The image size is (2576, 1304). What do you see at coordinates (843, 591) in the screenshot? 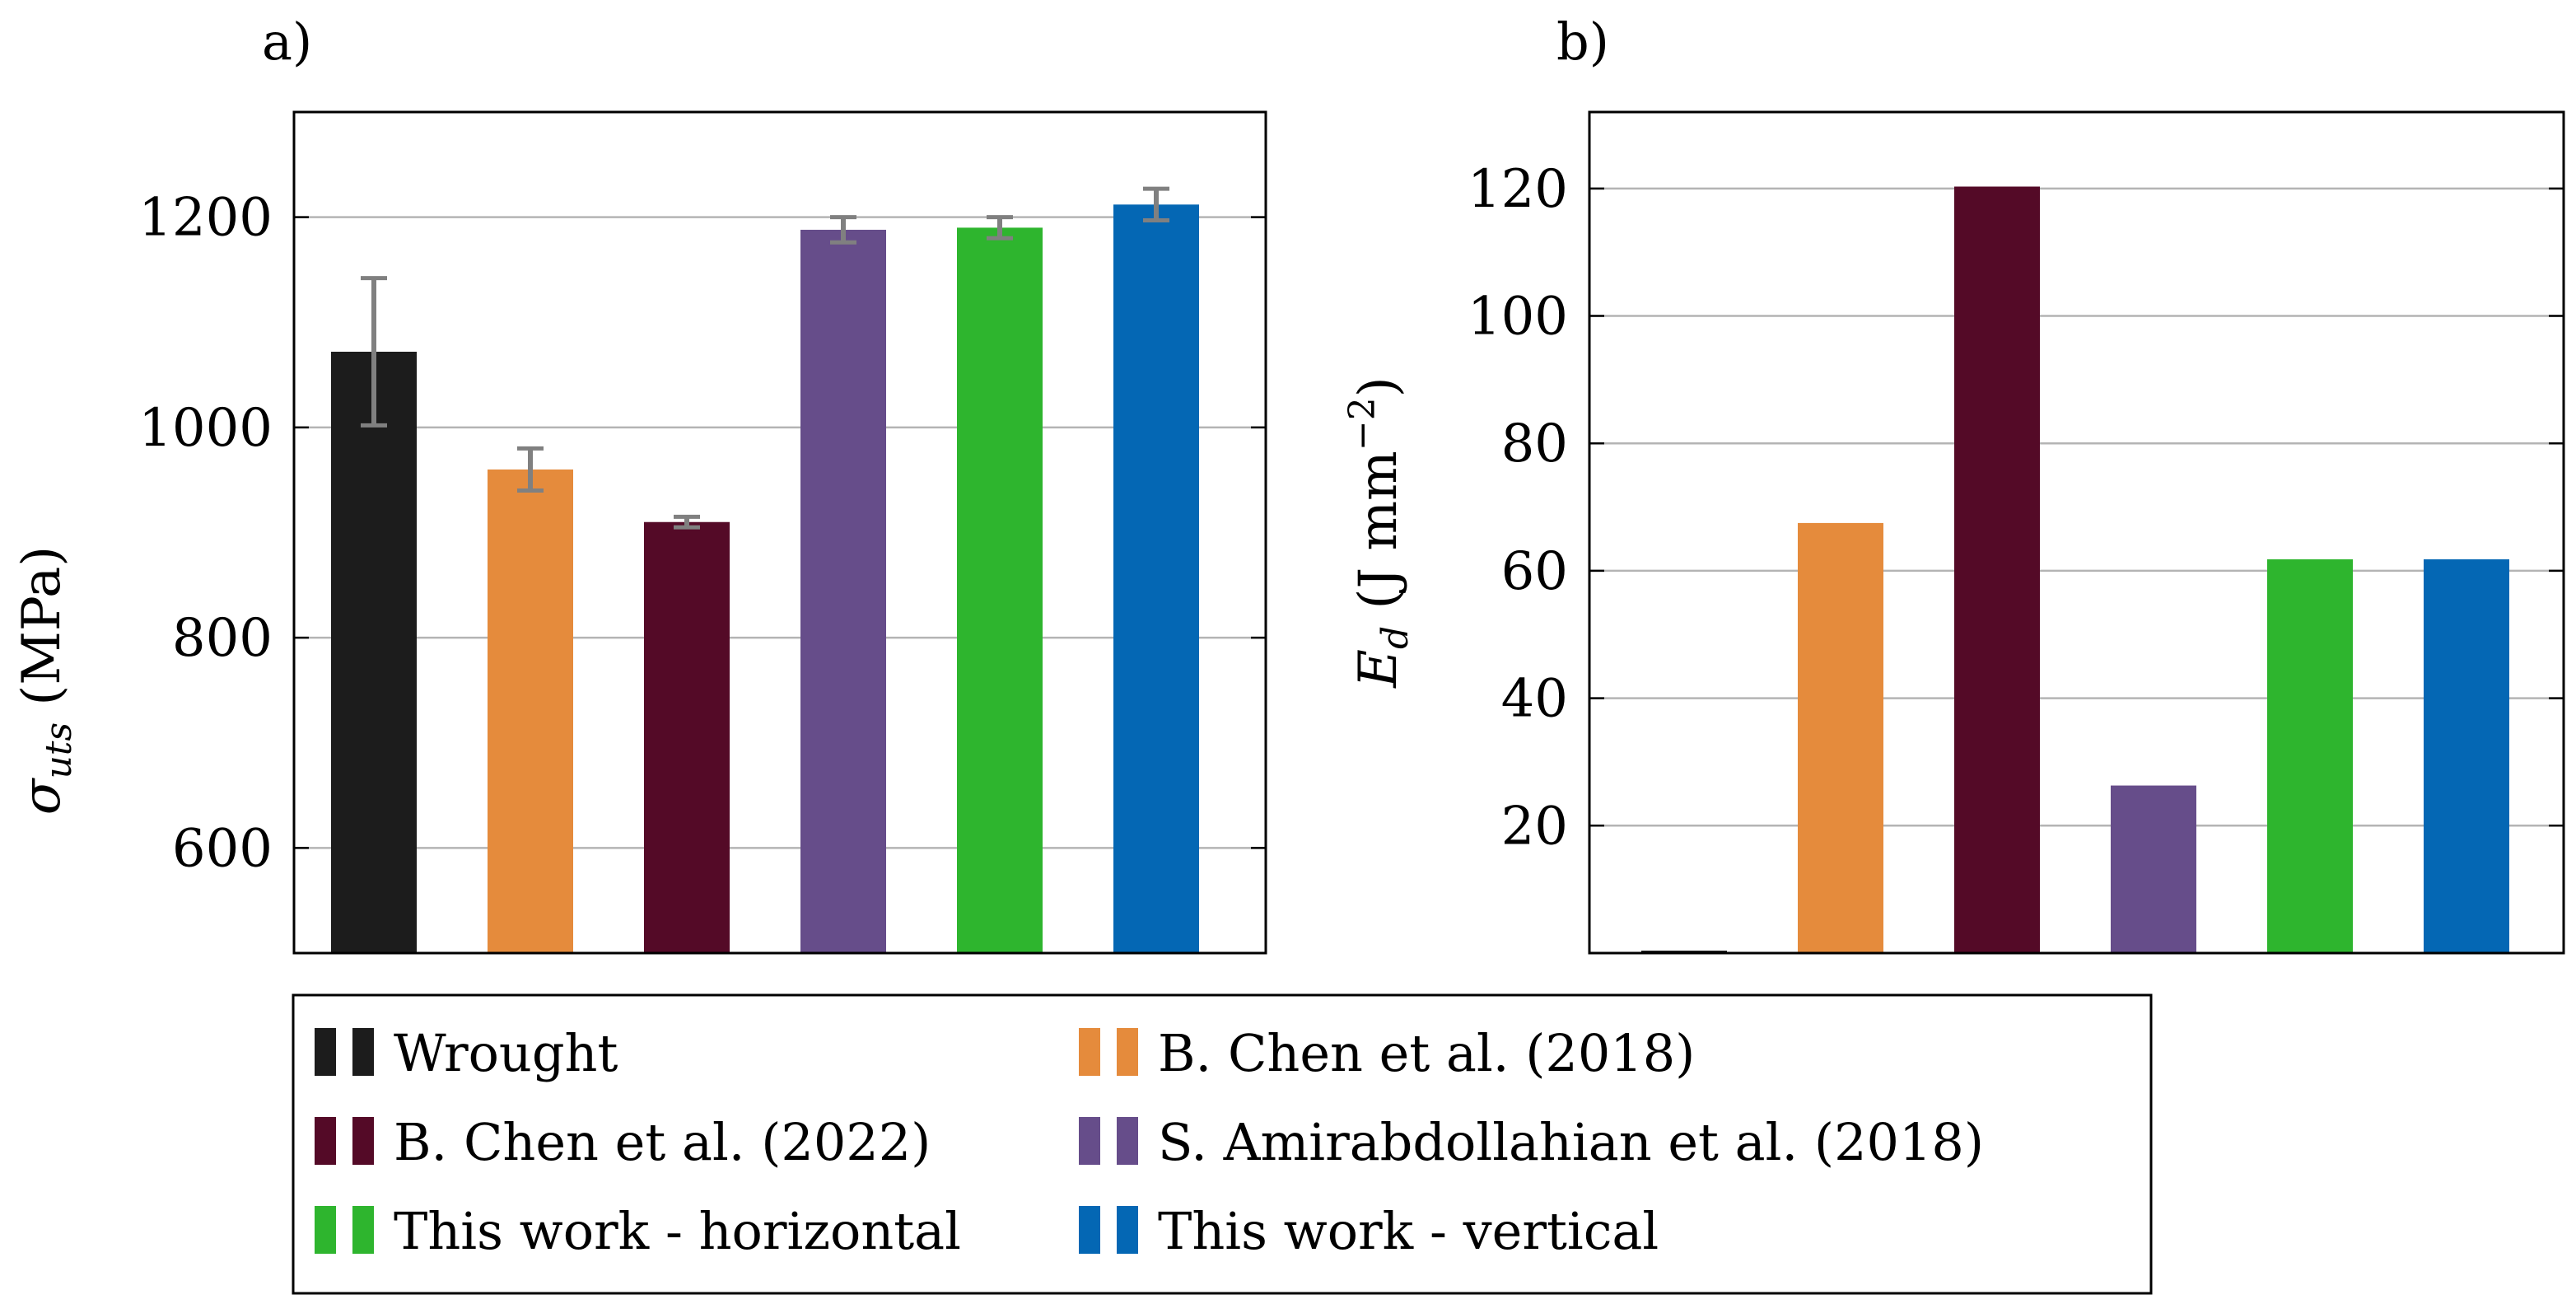
I see `panel-a-bar-s-amirabdollahian-et-al-2018` at bounding box center [843, 591].